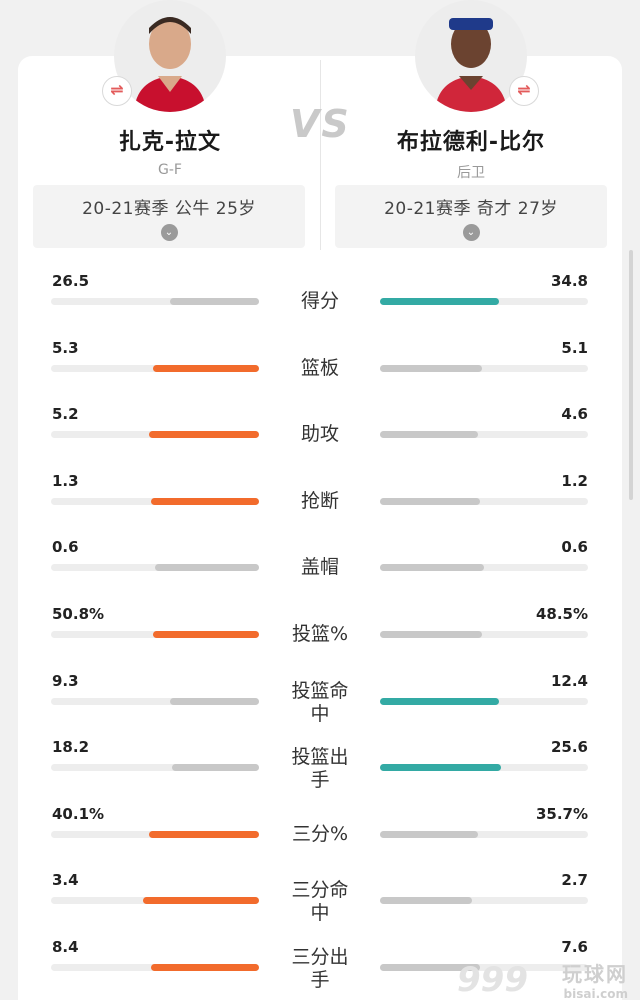  Describe the element at coordinates (561, 614) in the screenshot. I see `stat-right-value: 48.5%` at that location.